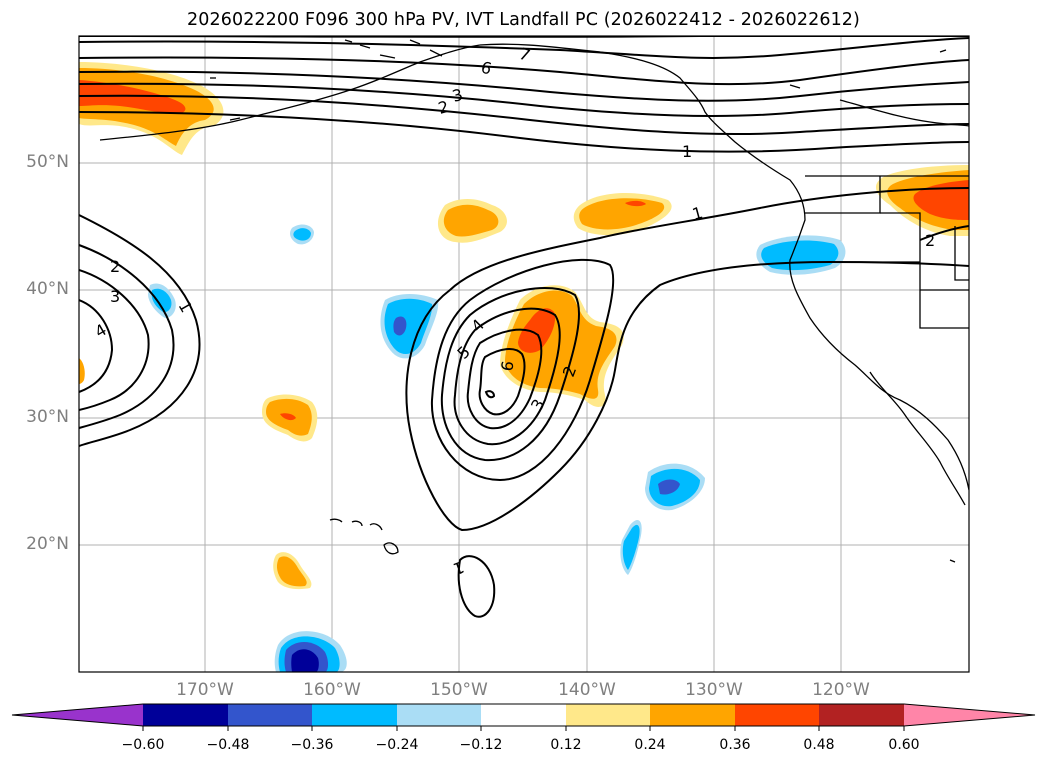 Image resolution: width=1047 pixels, height=765 pixels. Describe the element at coordinates (587, 690) in the screenshot. I see `lon-label-140w: 140°W` at that location.